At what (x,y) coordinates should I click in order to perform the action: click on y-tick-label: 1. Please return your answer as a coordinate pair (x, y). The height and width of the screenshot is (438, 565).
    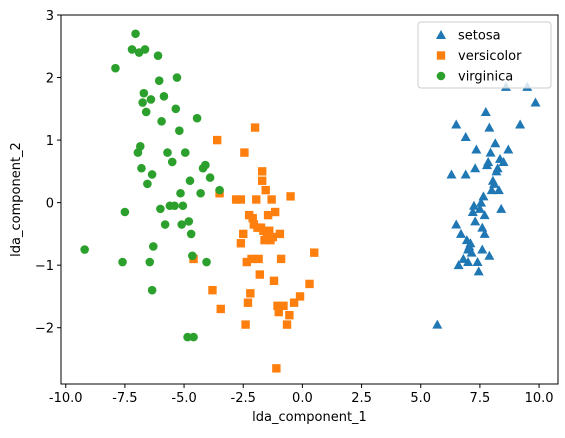
    Looking at the image, I should click on (50, 141).